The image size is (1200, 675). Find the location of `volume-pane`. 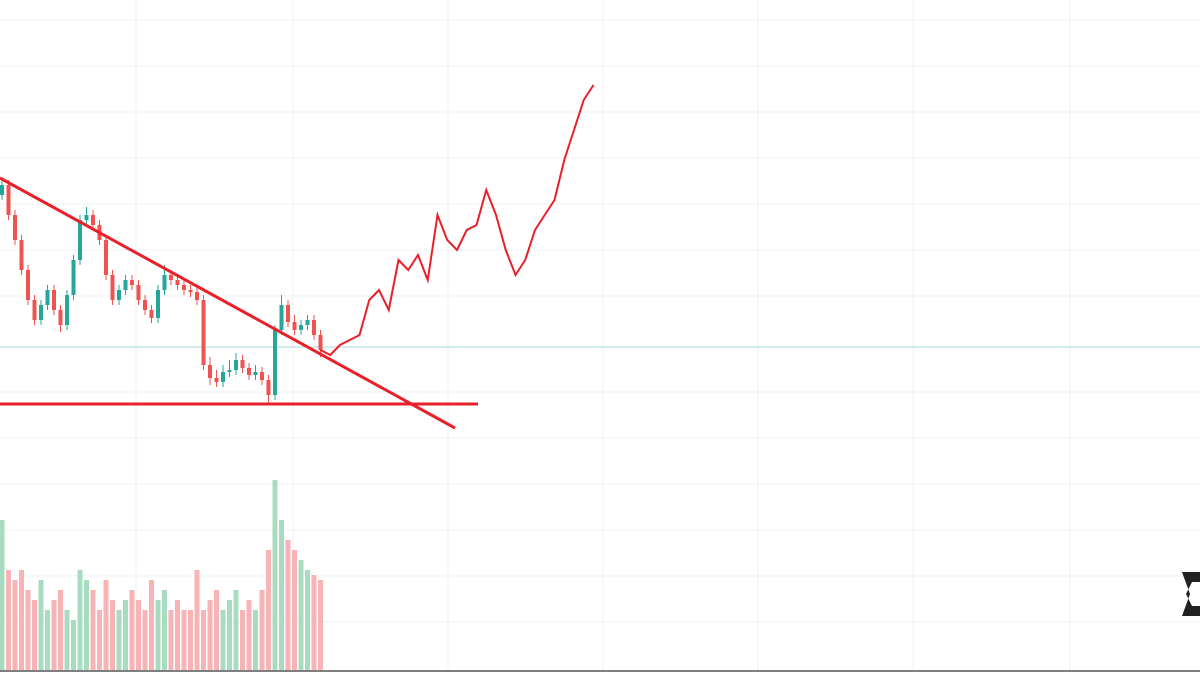

volume-pane is located at coordinates (161, 575).